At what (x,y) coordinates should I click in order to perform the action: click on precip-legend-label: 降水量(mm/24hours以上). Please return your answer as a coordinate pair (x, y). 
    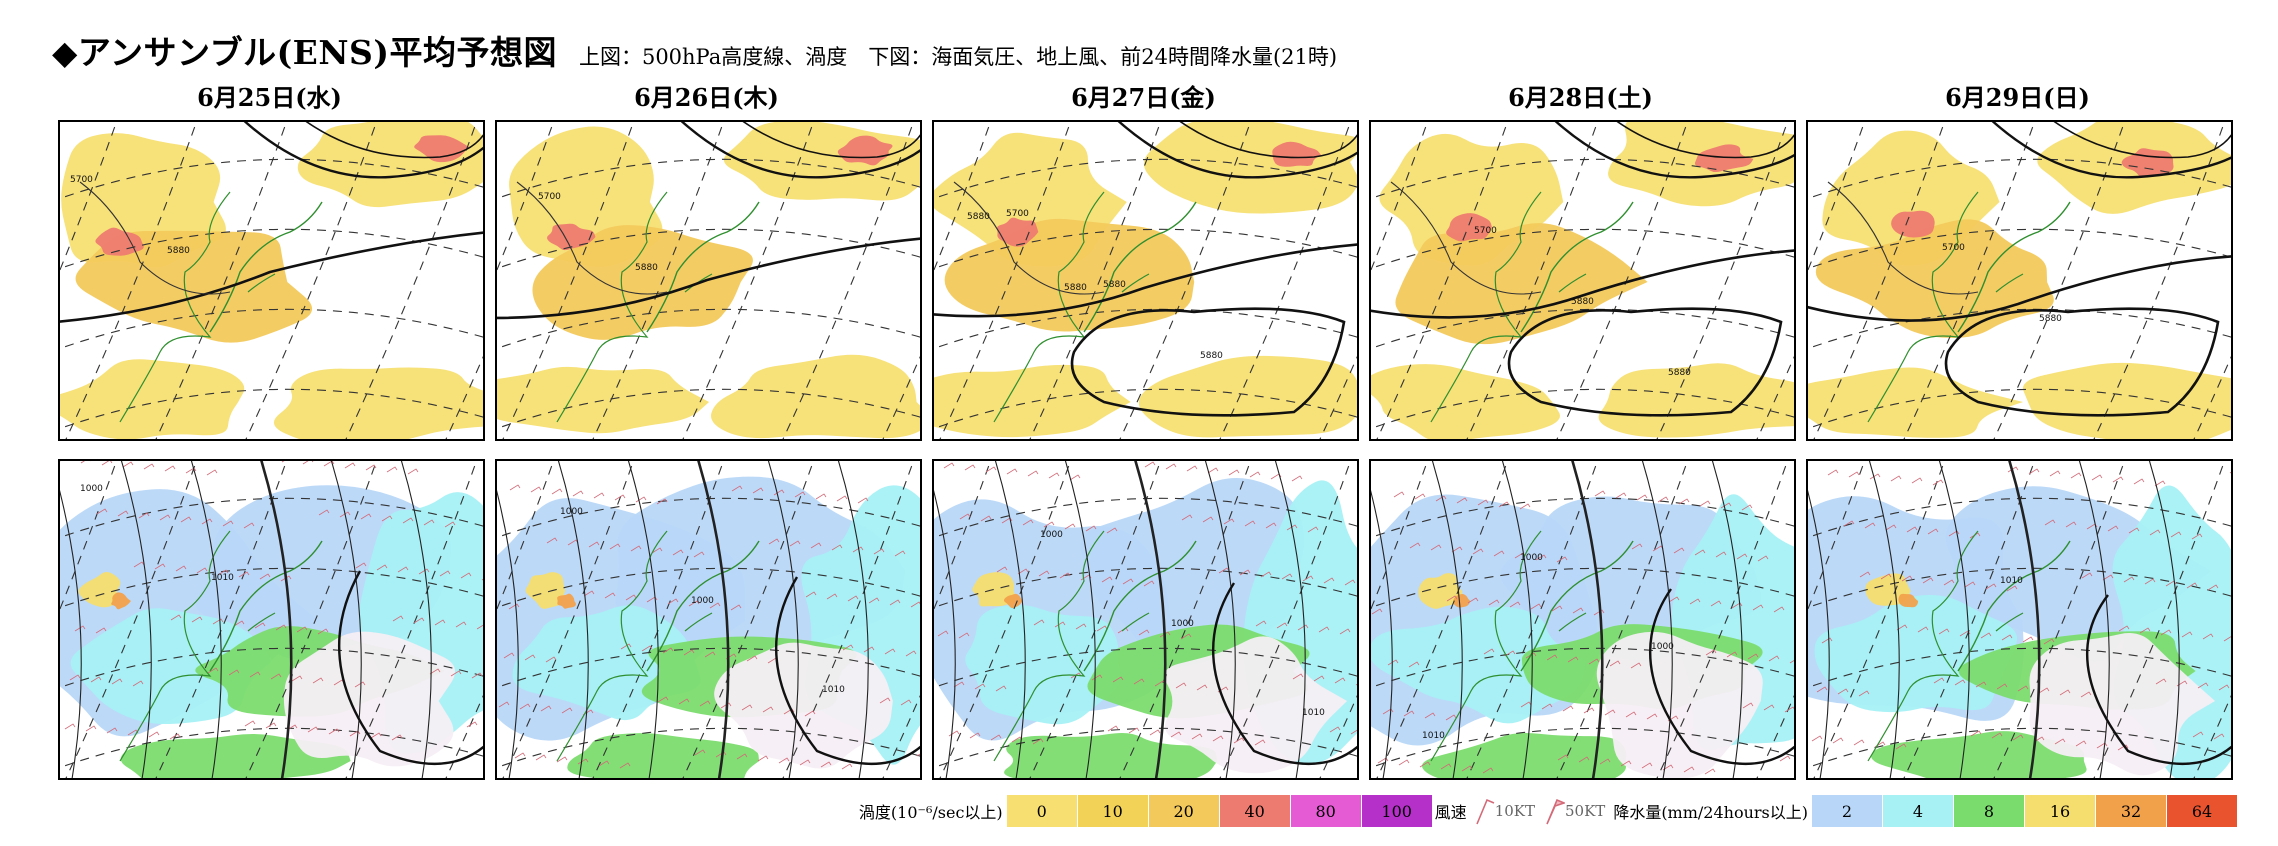
    Looking at the image, I should click on (1710, 812).